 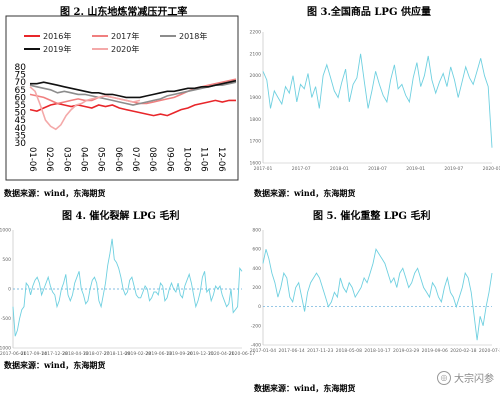 I want to click on y-tick-label: 35, so click(x=20, y=136).